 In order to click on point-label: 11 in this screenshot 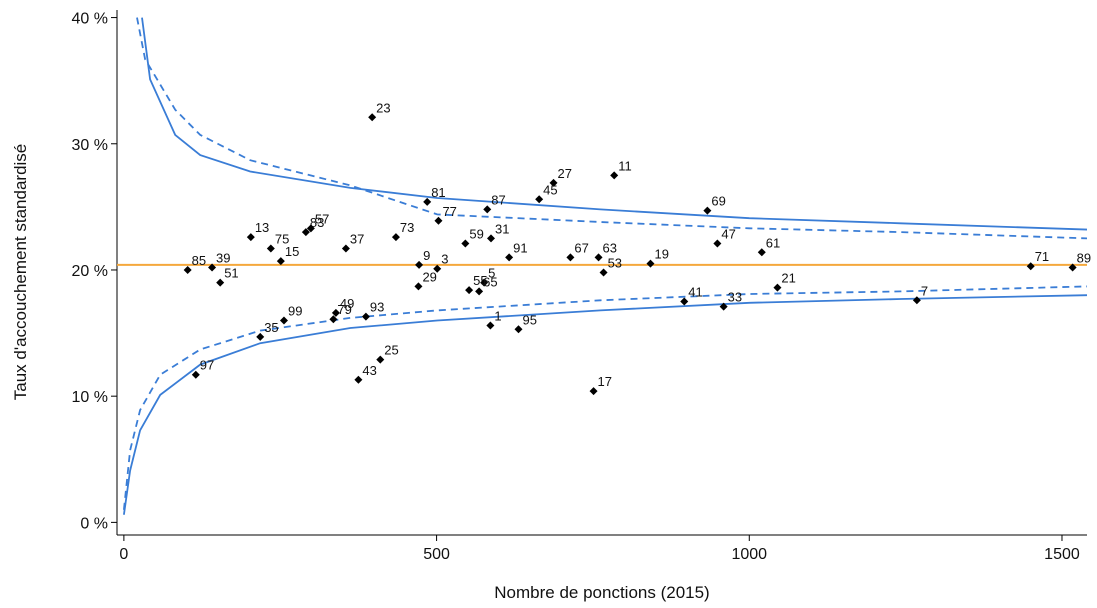, I will do `click(625, 165)`.